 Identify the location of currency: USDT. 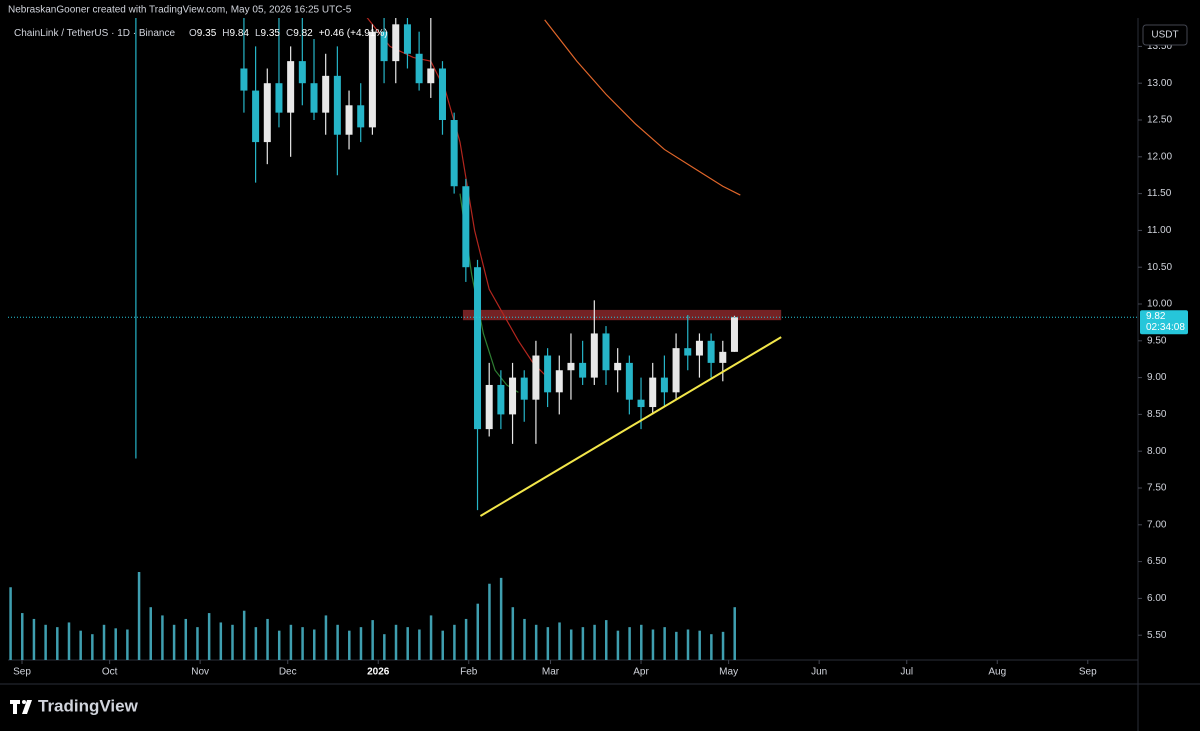
(1164, 35).